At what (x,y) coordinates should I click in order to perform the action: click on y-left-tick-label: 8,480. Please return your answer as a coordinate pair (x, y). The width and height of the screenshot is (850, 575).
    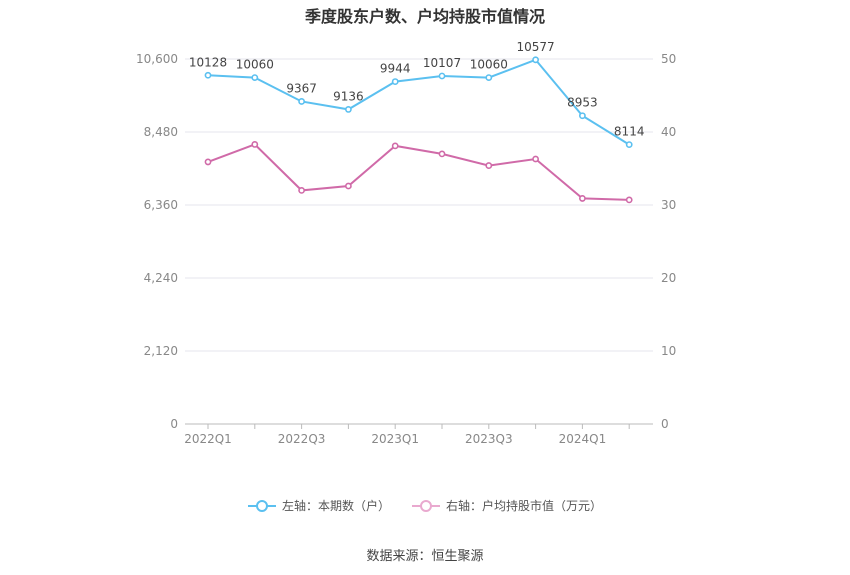
    Looking at the image, I should click on (161, 132).